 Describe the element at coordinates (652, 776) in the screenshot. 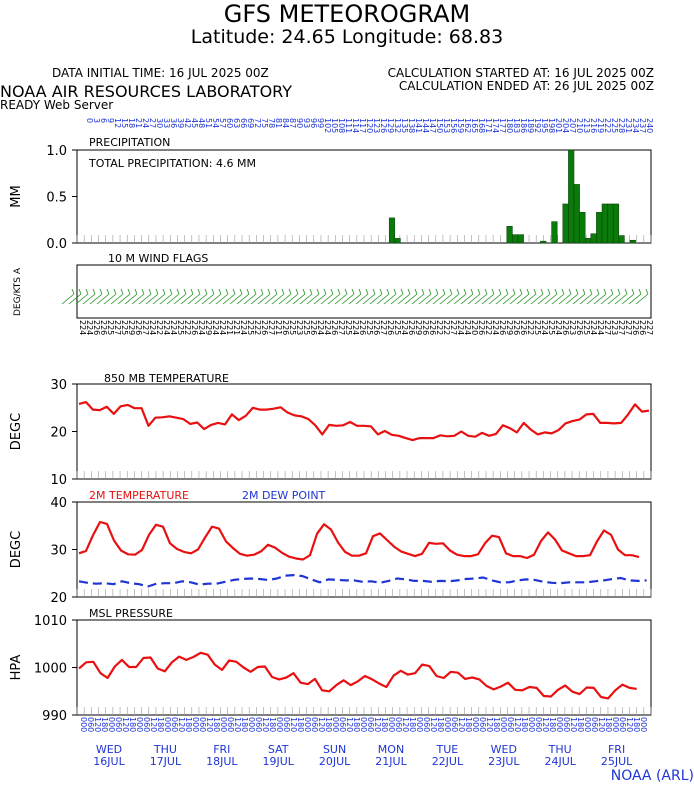

I see `credit-label: NOAA (ARL)` at that location.